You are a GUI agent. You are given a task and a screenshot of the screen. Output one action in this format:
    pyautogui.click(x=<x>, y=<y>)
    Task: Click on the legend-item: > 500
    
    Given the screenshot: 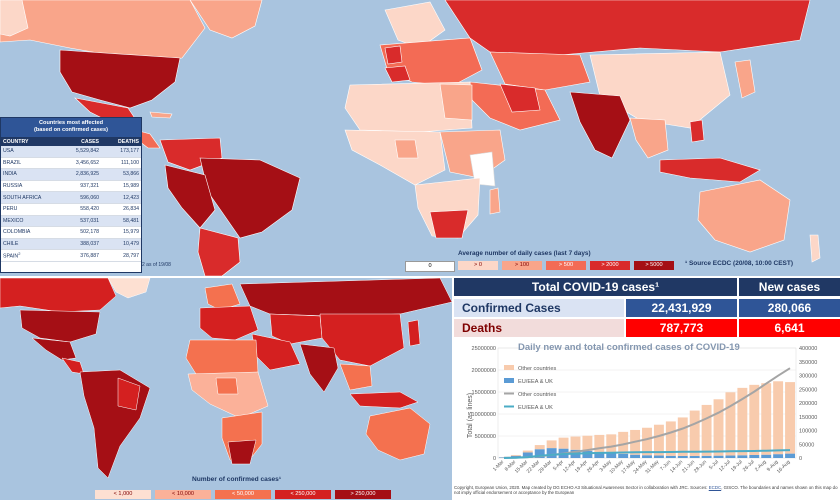 What is the action you would take?
    pyautogui.click(x=566, y=265)
    